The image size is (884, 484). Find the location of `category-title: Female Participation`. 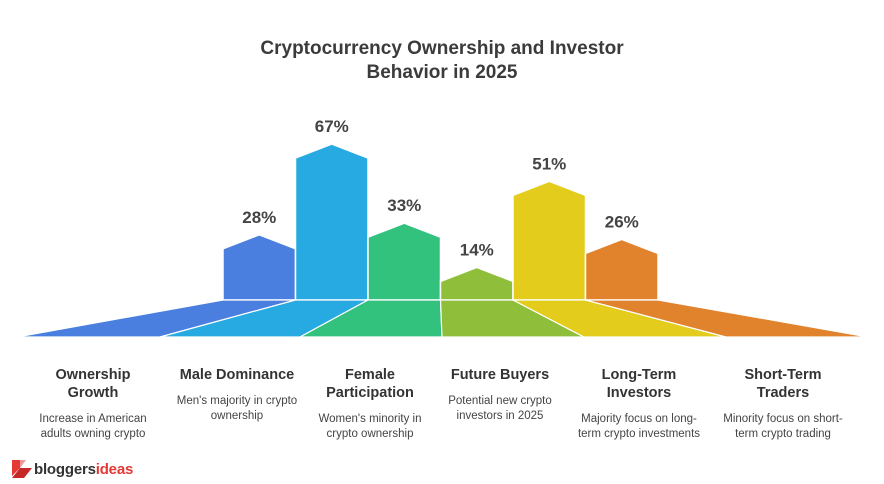

category-title: Female Participation is located at coordinates (370, 384).